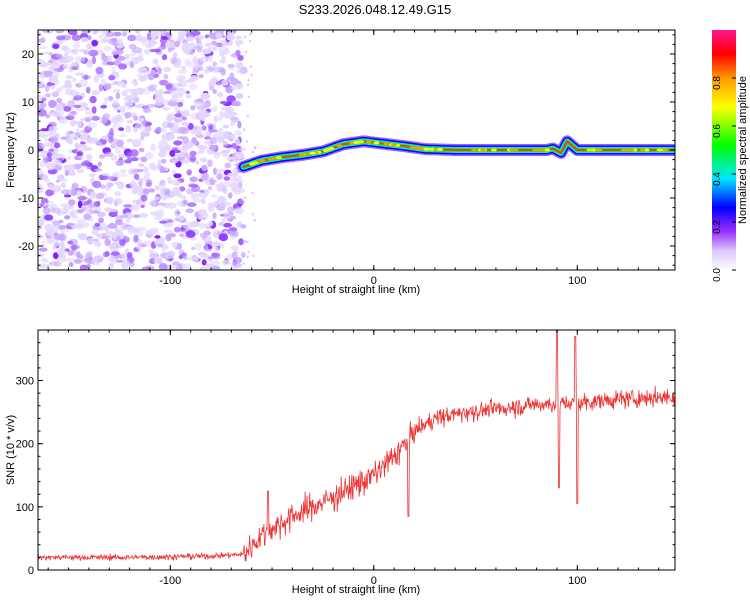 Image resolution: width=750 pixels, height=600 pixels. What do you see at coordinates (25, 445) in the screenshot?
I see `y-tick-label: 200` at bounding box center [25, 445].